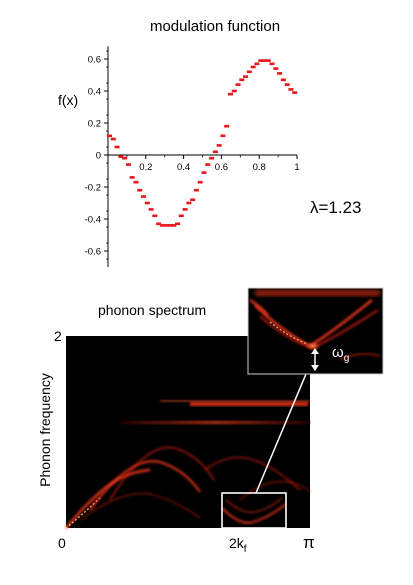 The image size is (413, 585). I want to click on modulation-x-tick-label: 0.4, so click(183, 167).